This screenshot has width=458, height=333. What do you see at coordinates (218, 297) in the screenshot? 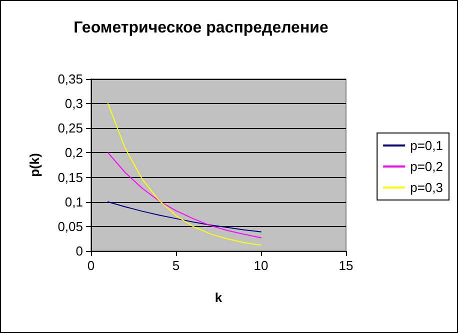
I see `x-axis-title: k` at bounding box center [218, 297].